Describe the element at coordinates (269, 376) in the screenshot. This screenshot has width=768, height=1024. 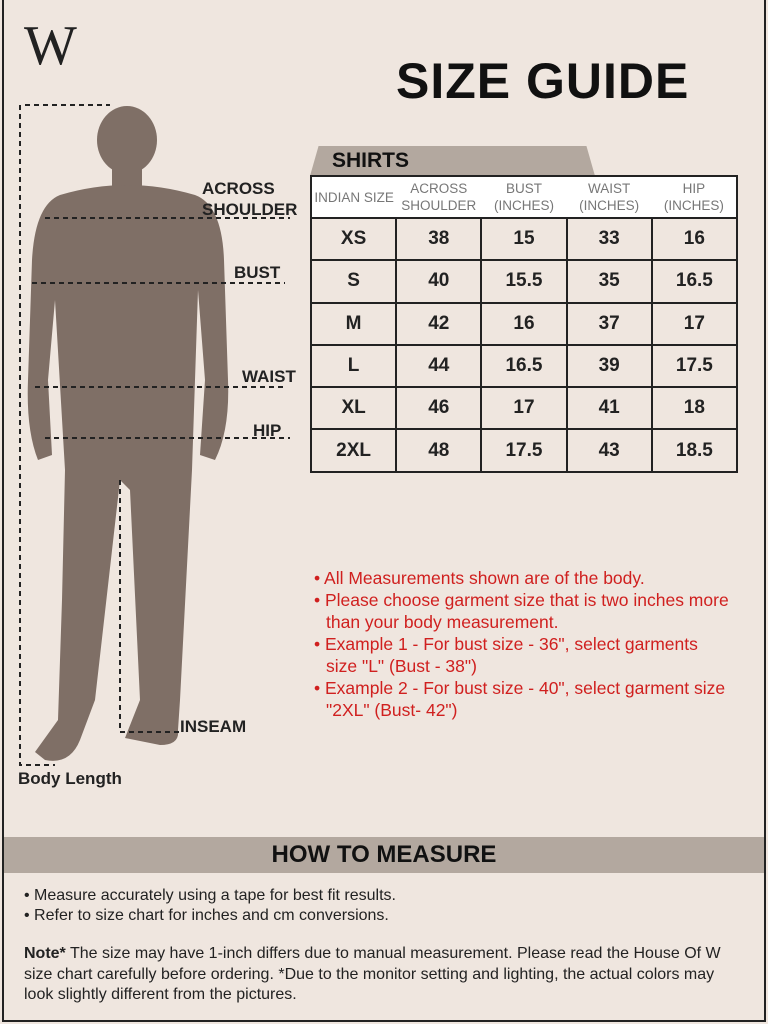
I see `label-waist: WAIST` at that location.